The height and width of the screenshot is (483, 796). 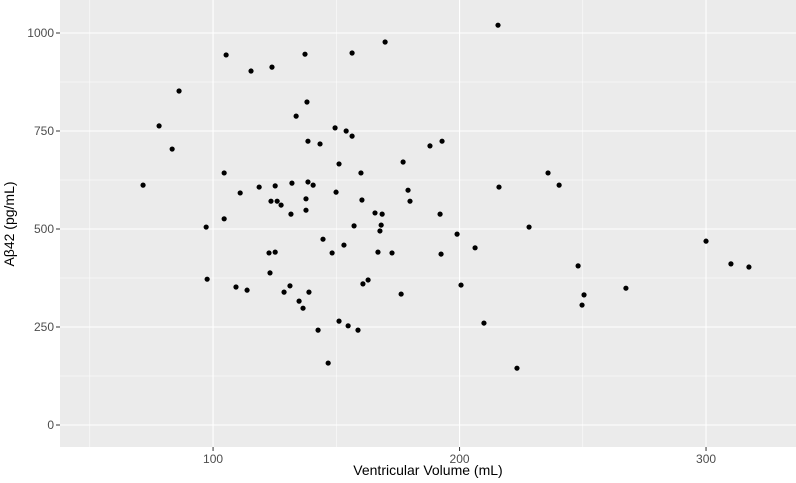 I want to click on x-tick-label: 100, so click(x=213, y=459).